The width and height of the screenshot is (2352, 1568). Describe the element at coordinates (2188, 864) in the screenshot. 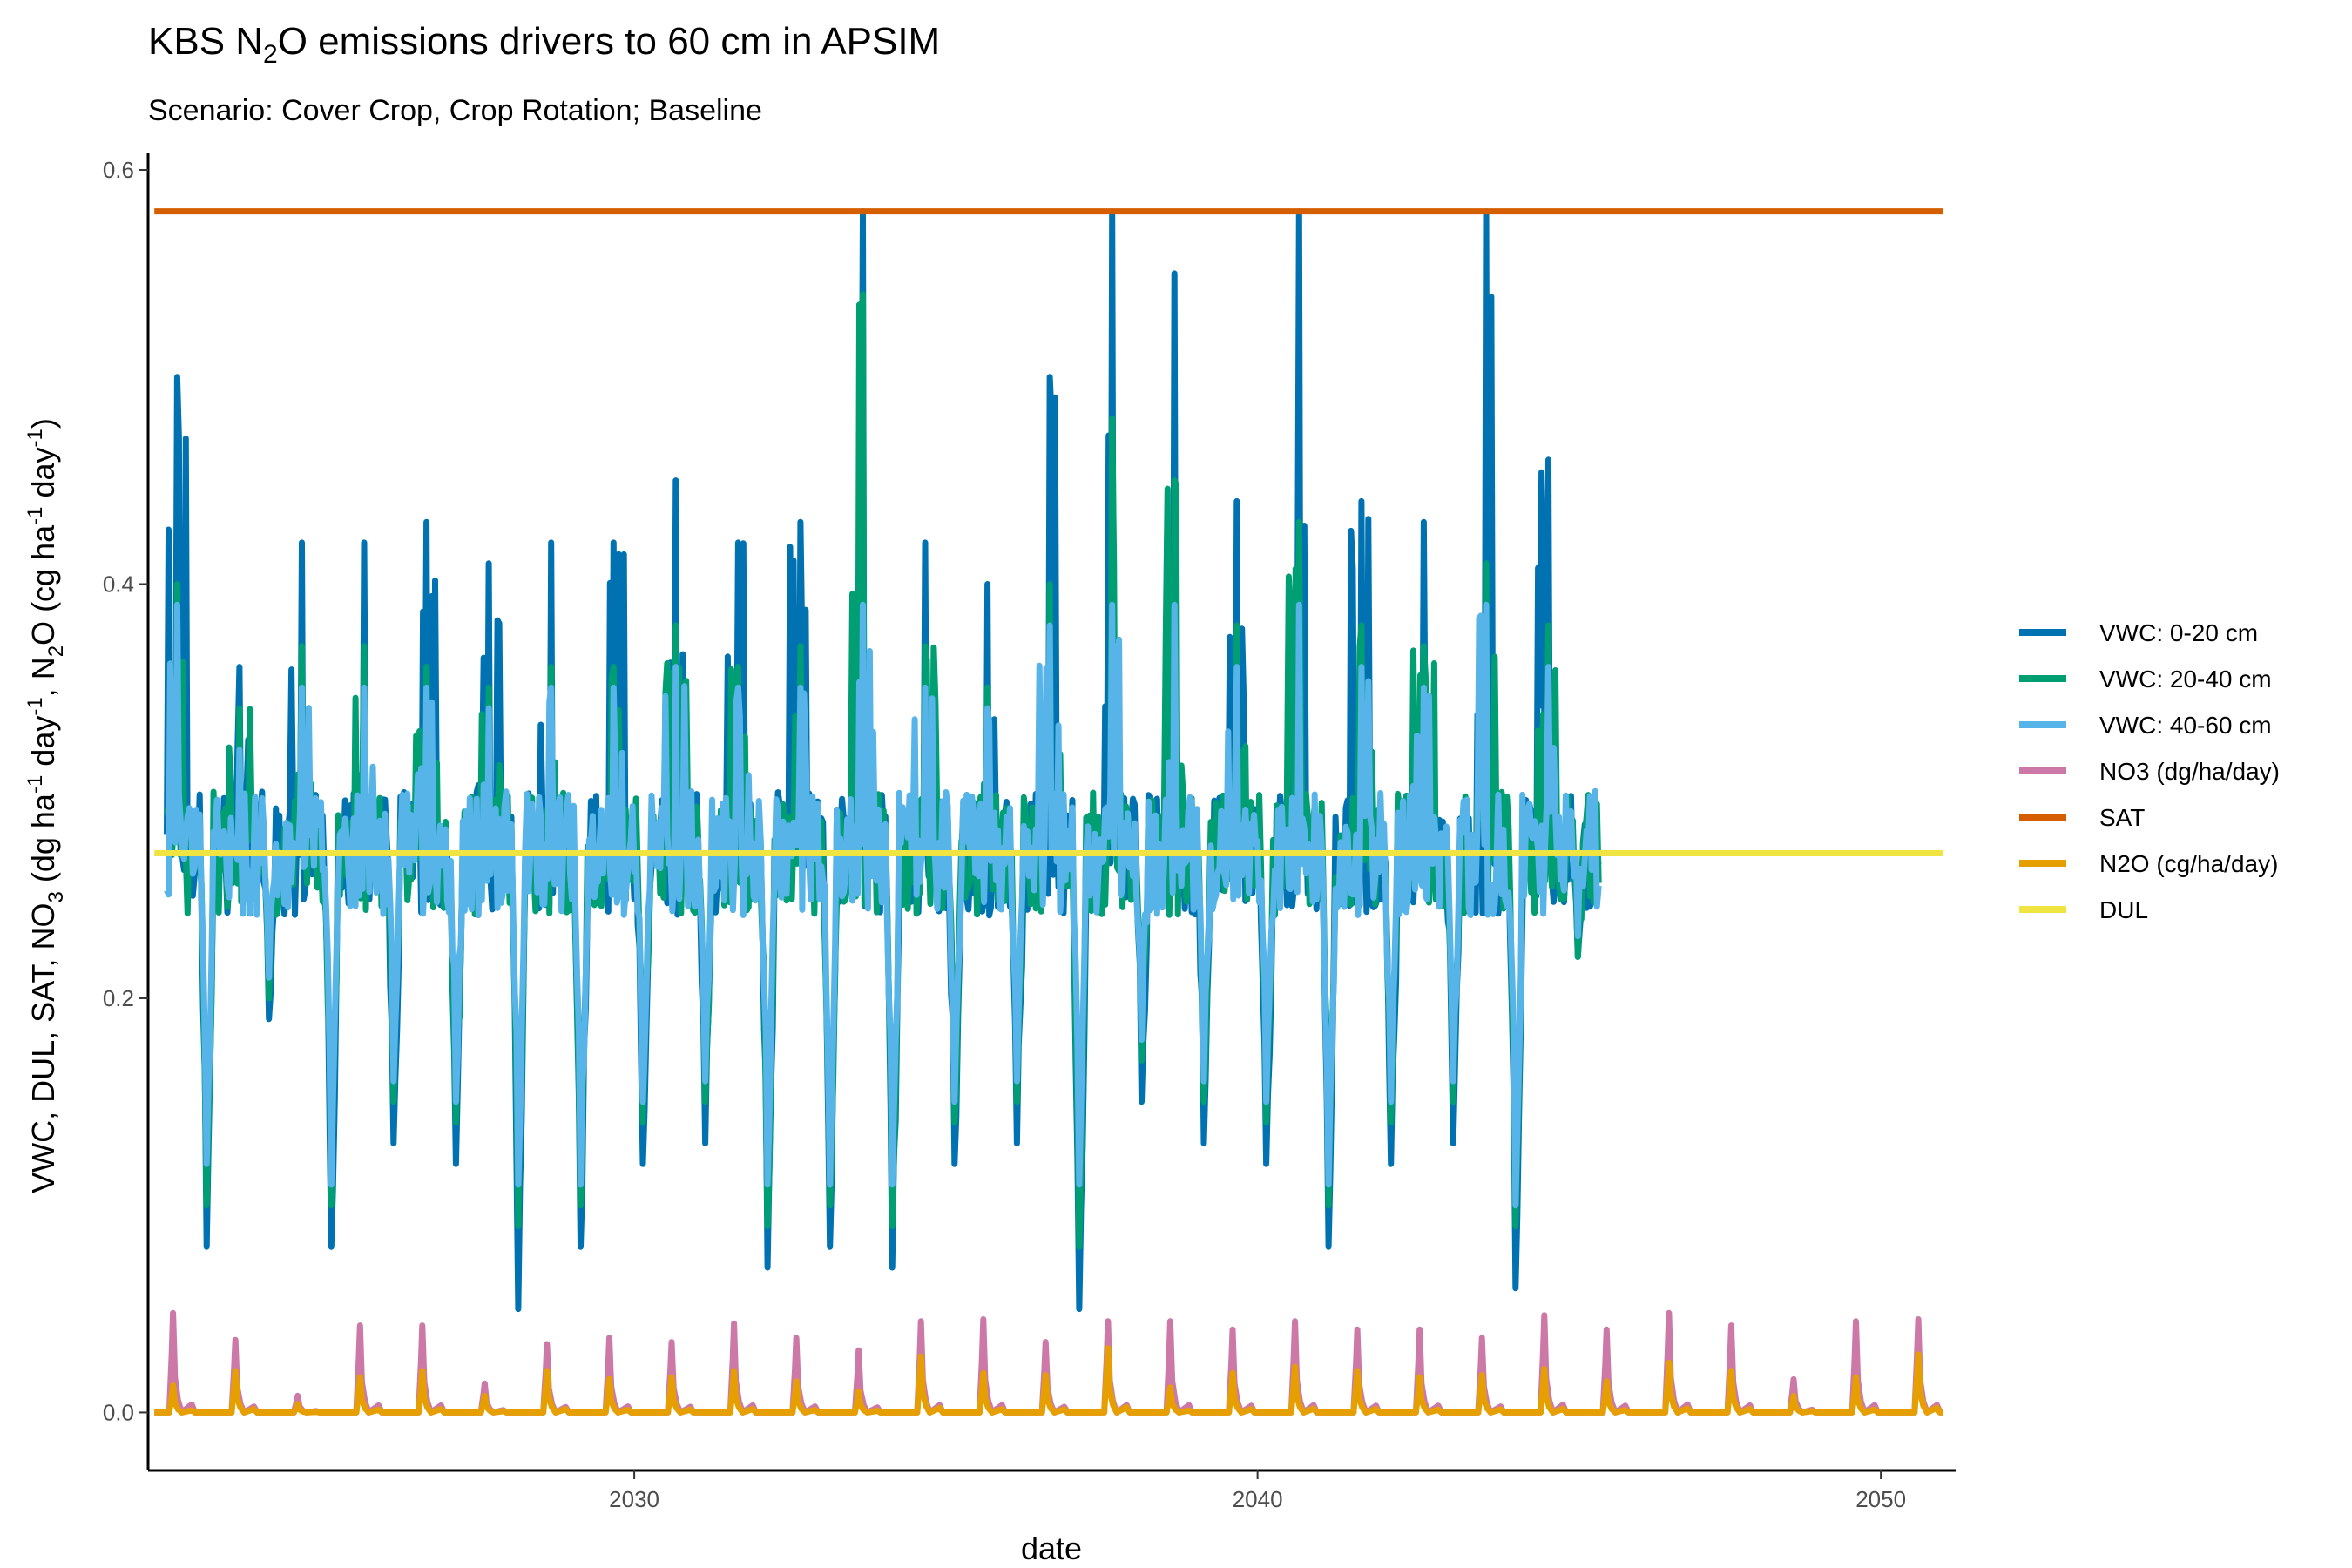

I see `legend-label-n2o-cg-ha-day: N2O (cg/ha/day)` at that location.